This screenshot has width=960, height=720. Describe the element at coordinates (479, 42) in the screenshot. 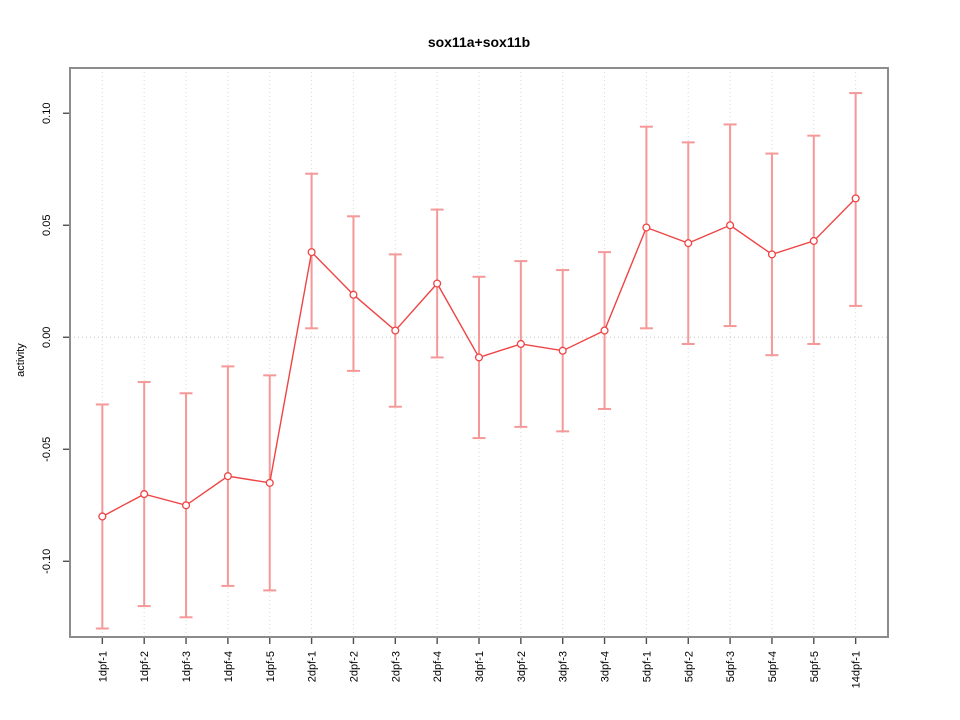

I see `chart-title: sox11a+sox11b` at that location.